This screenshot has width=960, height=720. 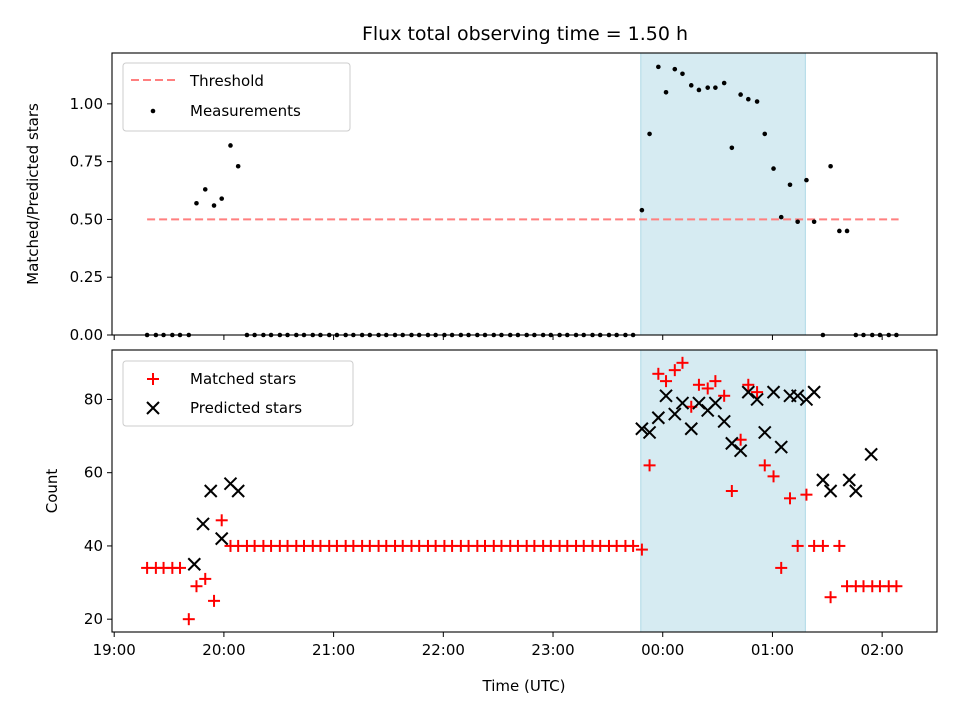 What do you see at coordinates (153, 408) in the screenshot?
I see `legend-predicted-swatch` at bounding box center [153, 408].